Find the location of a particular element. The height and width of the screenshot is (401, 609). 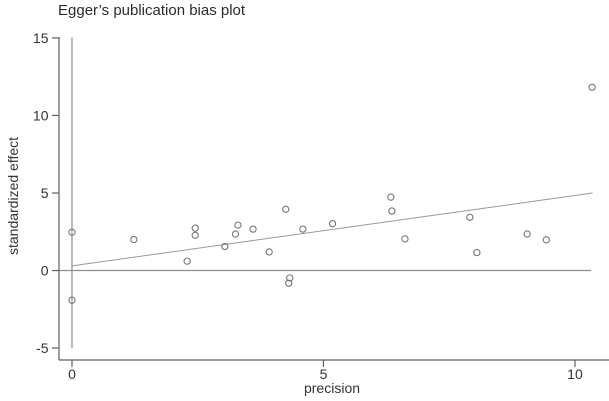

y-tick-label: -5 is located at coordinates (42, 348).